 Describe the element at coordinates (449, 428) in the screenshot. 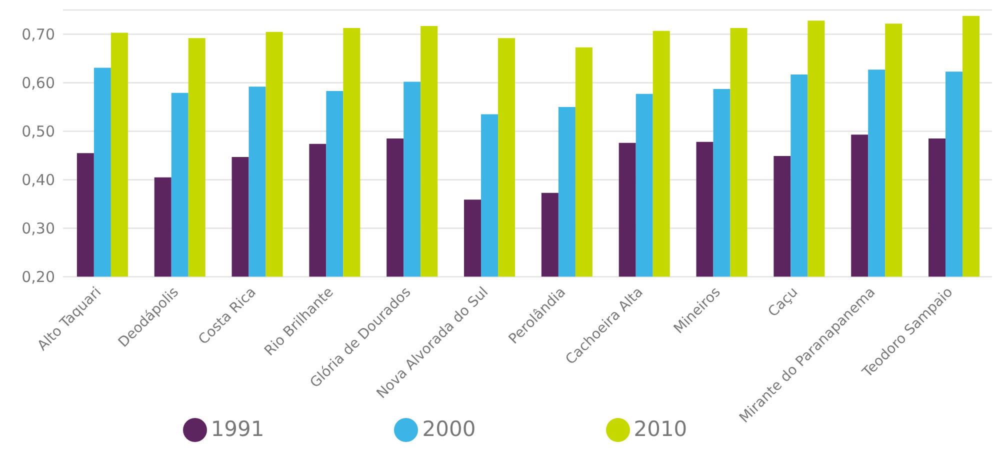

I see `legend-label: 2000` at that location.